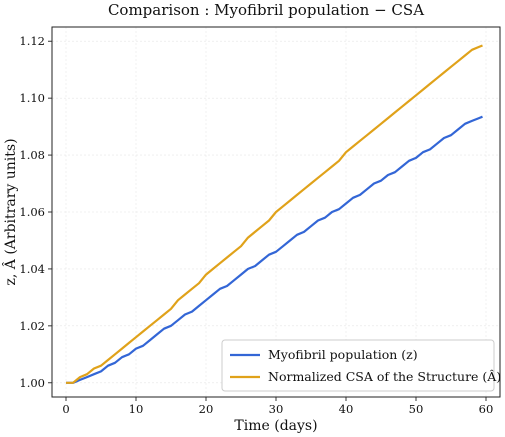 The image size is (505, 437). What do you see at coordinates (276, 409) in the screenshot?
I see `x-tick-label: 30` at bounding box center [276, 409].